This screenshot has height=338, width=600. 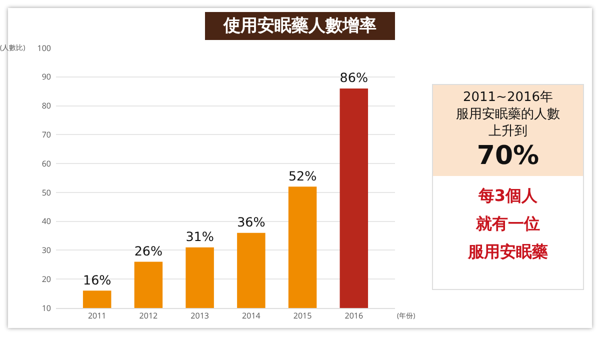 I want to click on y-tick-label: 60, so click(x=47, y=164).